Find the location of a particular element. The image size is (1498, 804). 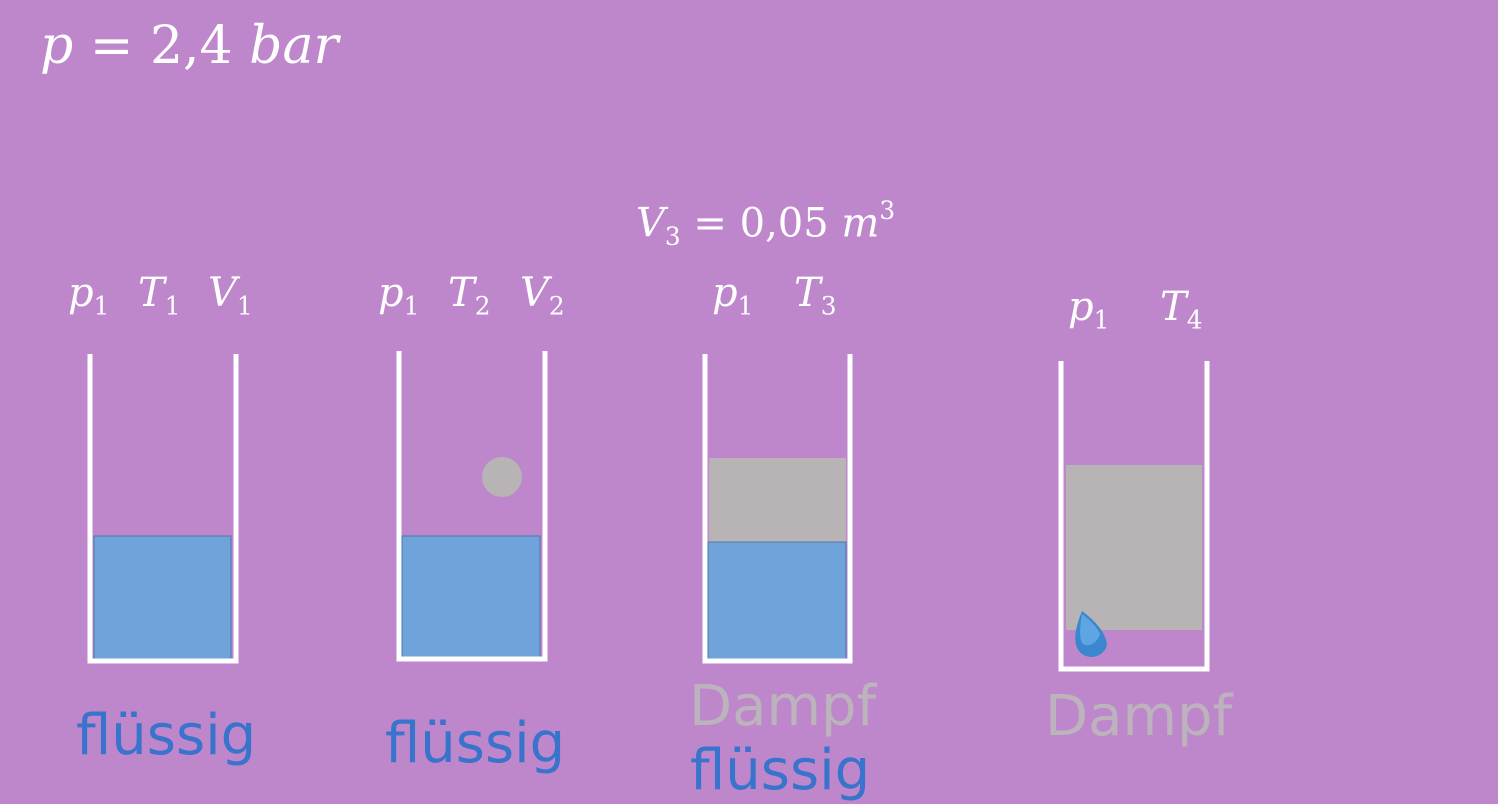

phase-label-liquid-1: flüssig is located at coordinates (166, 735).